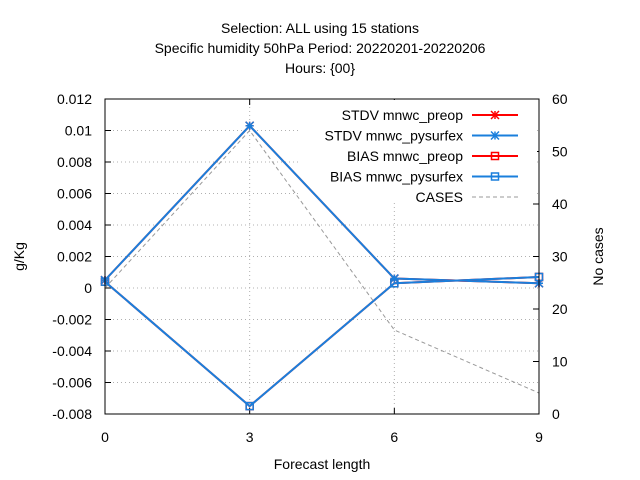  I want to click on y2-tick-label: 50, so click(560, 152).